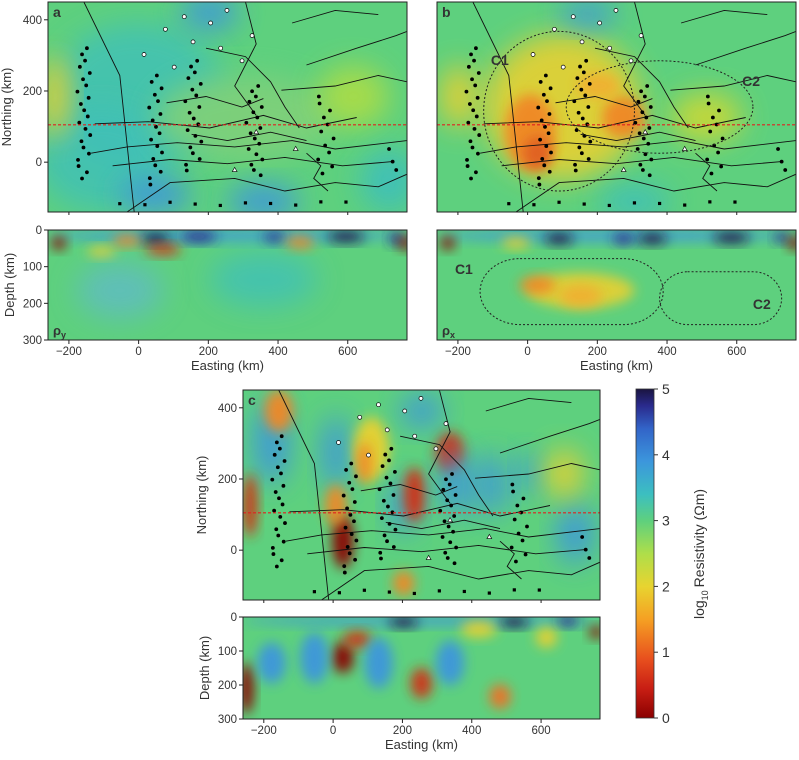 The width and height of the screenshot is (799, 760). What do you see at coordinates (32, 304) in the screenshot?
I see `y-tick-label: 200` at bounding box center [32, 304].